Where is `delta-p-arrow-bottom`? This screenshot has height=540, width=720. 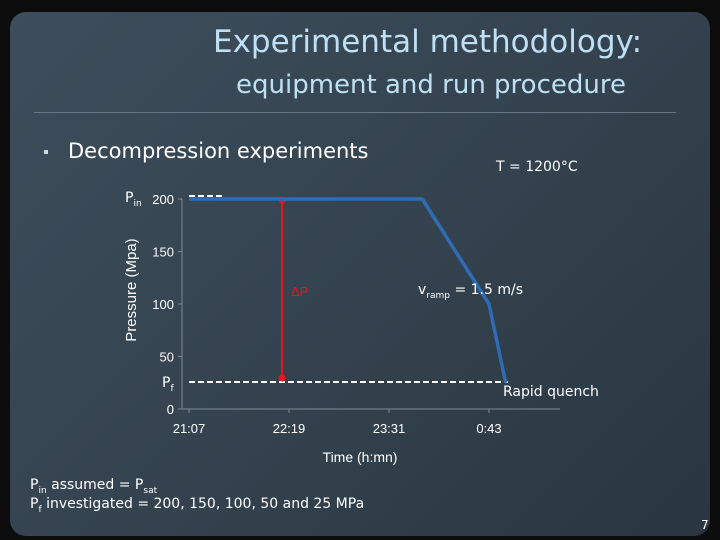 delta-p-arrow-bottom is located at coordinates (282, 378).